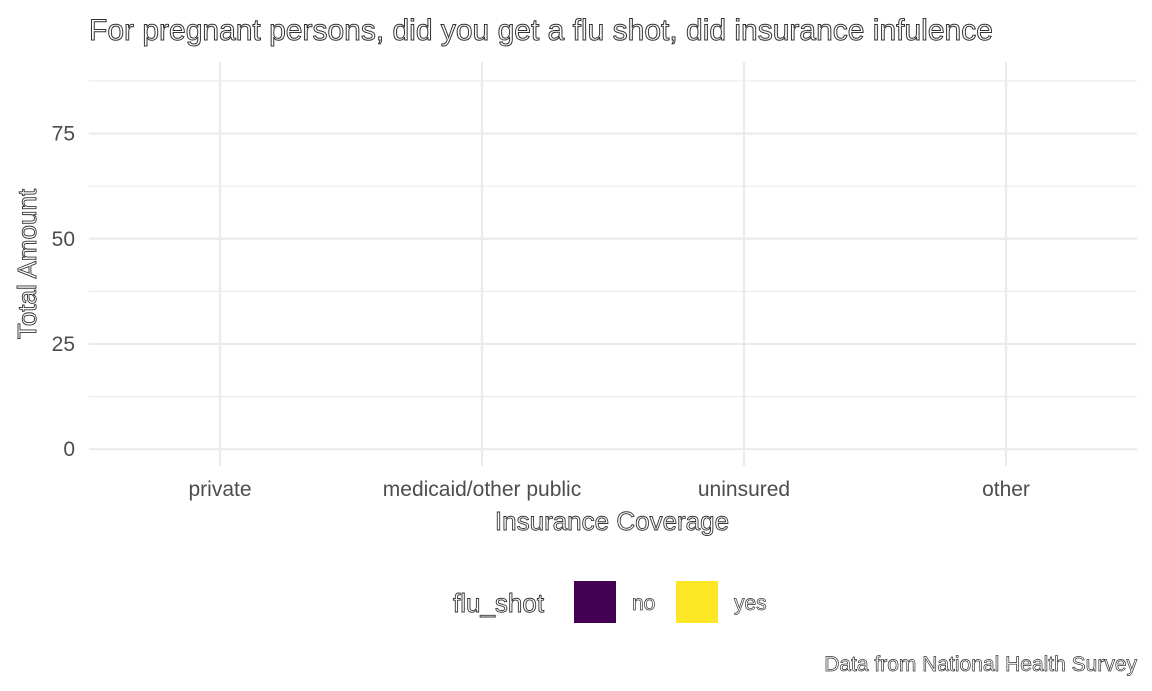 The width and height of the screenshot is (1152, 691). What do you see at coordinates (27, 263) in the screenshot?
I see `y-axis-title: Total Amount` at bounding box center [27, 263].